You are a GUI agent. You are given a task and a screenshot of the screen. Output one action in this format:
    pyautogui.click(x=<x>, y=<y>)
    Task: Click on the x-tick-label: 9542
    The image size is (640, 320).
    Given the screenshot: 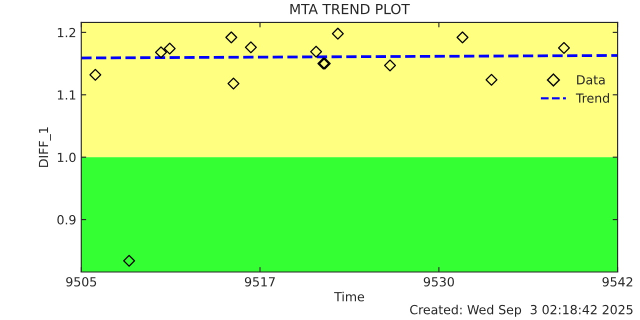 What is the action you would take?
    pyautogui.click(x=617, y=282)
    